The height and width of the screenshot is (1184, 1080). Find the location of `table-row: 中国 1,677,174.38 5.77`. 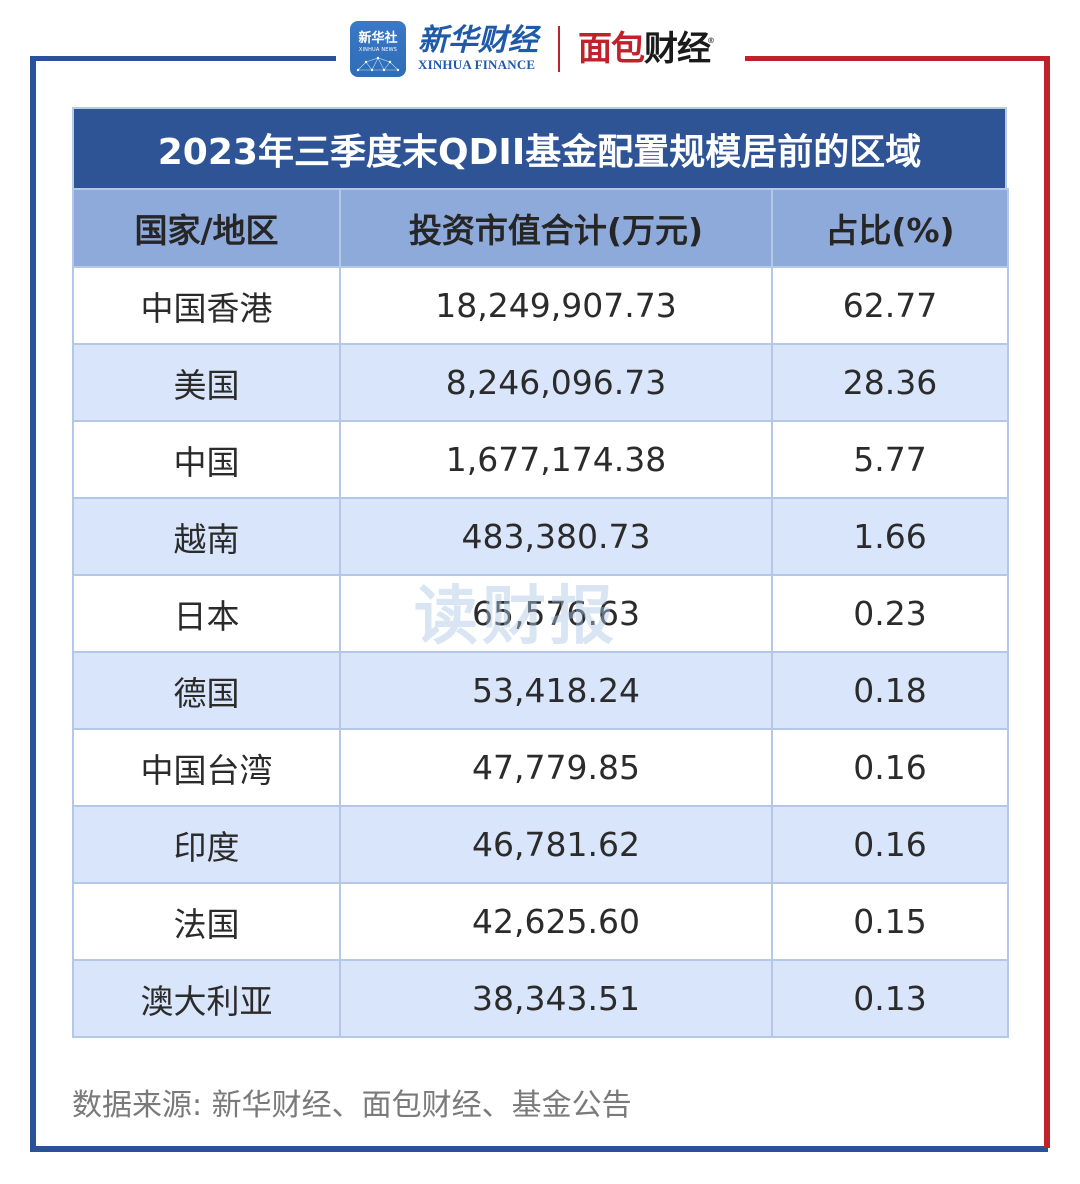

table-row: 中国 1,677,174.38 5.77 is located at coordinates (540, 459).